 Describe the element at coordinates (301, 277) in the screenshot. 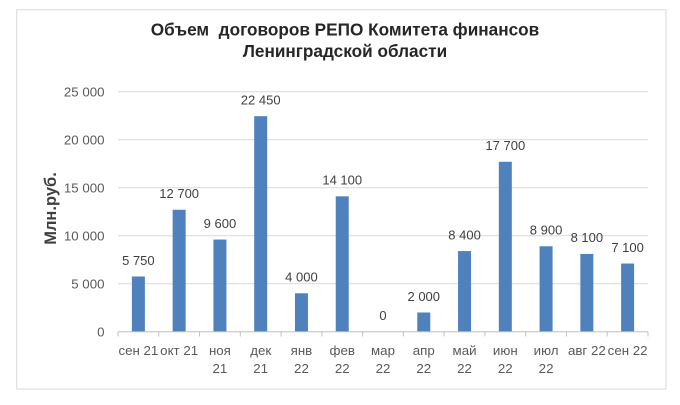

I see `svg-text: 4 000` at that location.